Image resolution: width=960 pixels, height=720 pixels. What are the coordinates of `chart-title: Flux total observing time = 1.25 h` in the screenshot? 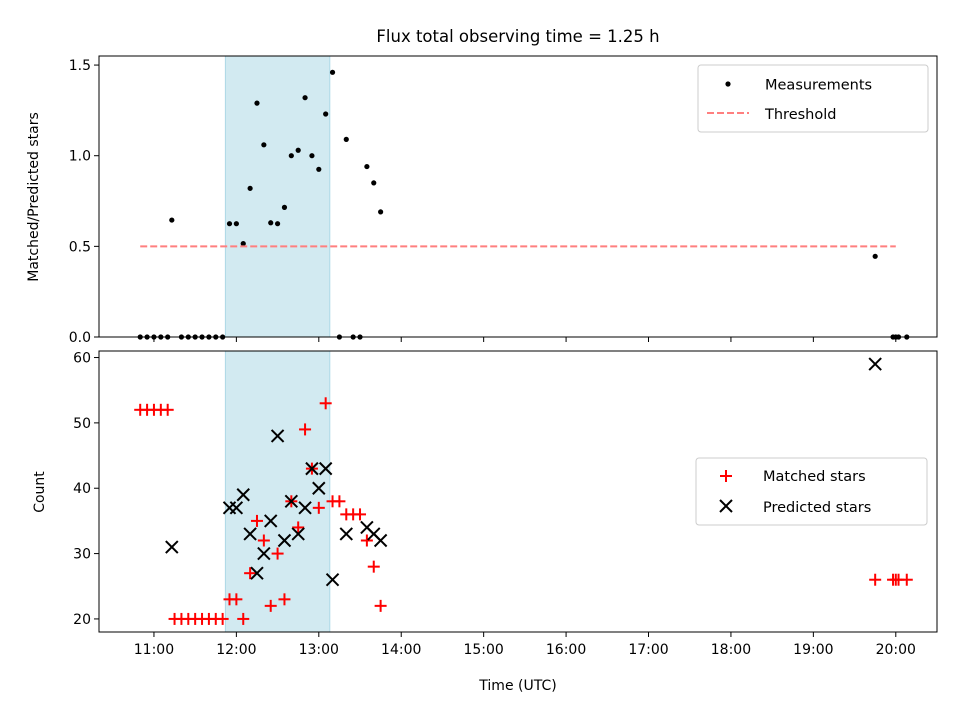 It's located at (517, 36).